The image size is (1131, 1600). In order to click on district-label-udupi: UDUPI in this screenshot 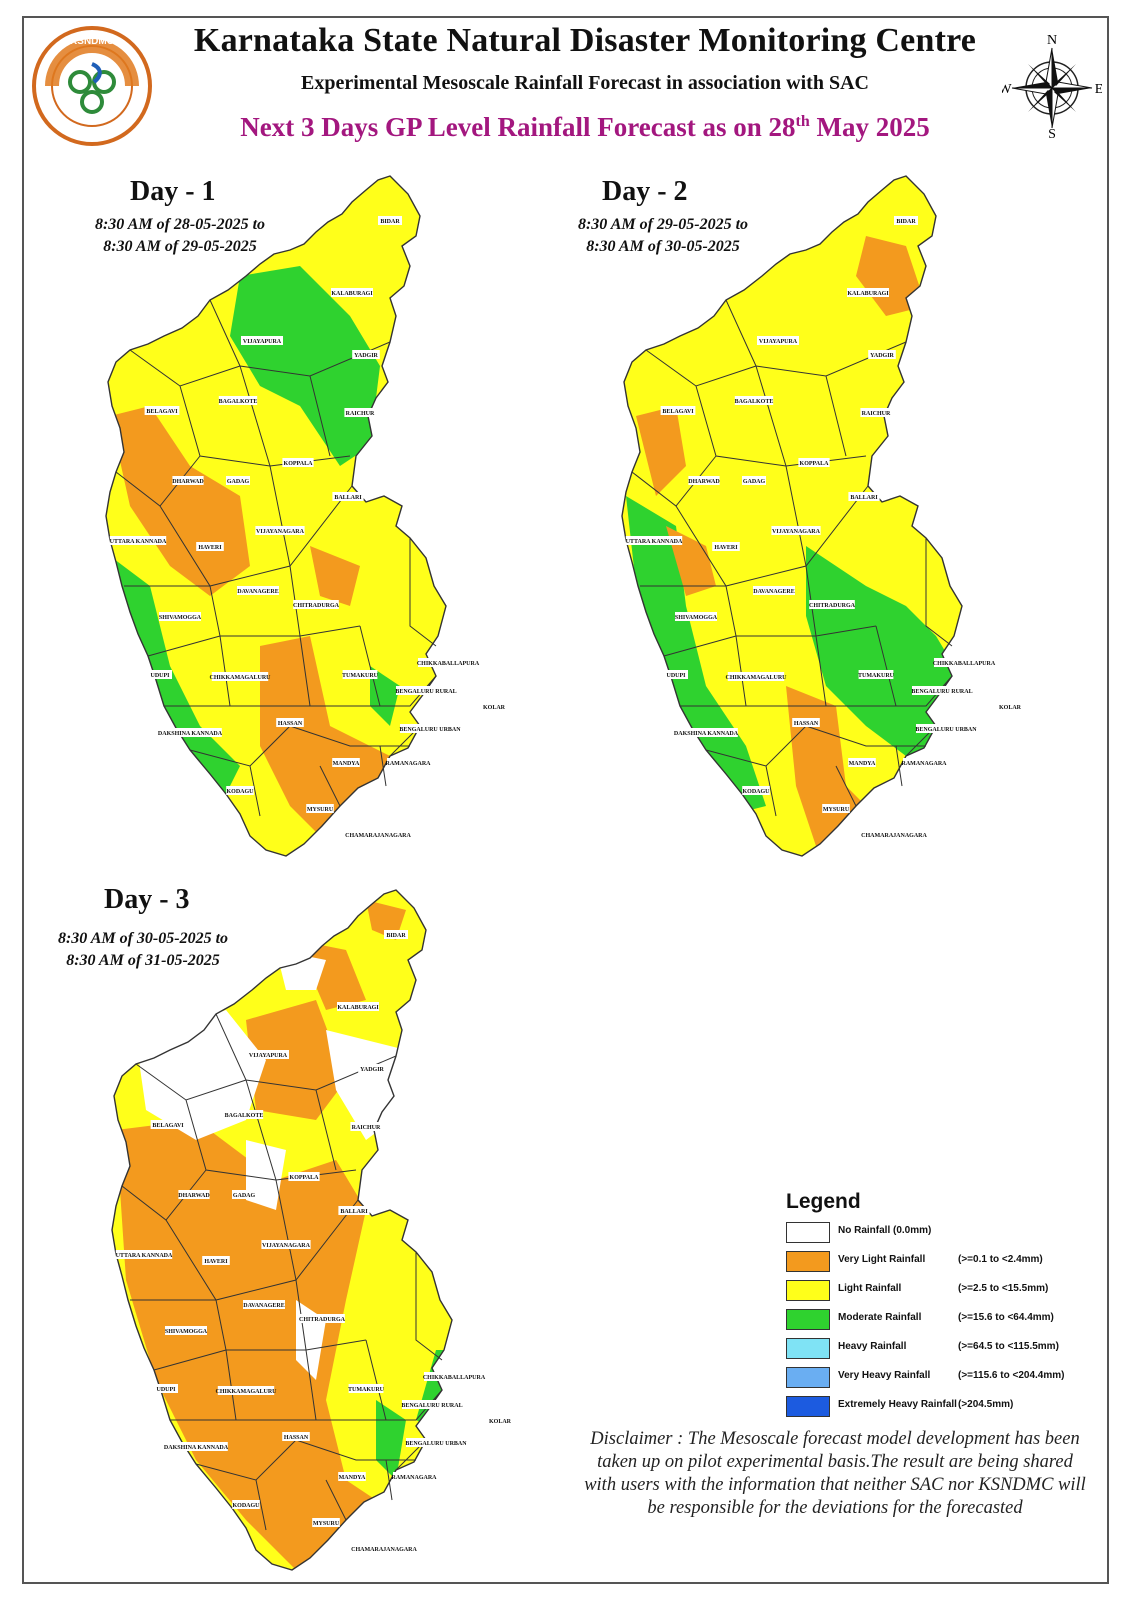, I will do `click(161, 676)`.